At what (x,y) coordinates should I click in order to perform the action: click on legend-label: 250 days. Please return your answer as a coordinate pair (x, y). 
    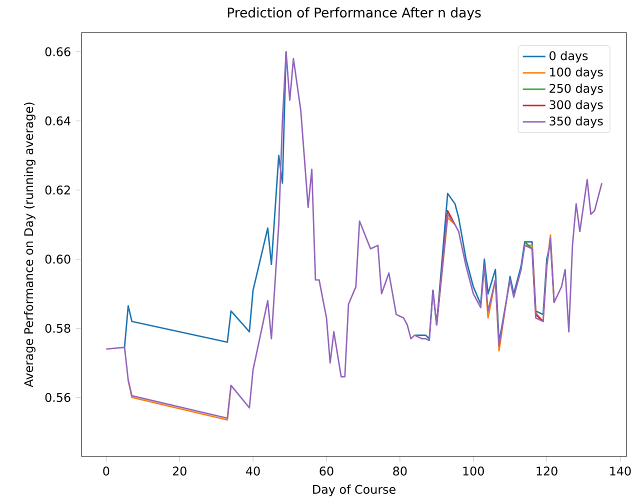
    Looking at the image, I should click on (576, 90).